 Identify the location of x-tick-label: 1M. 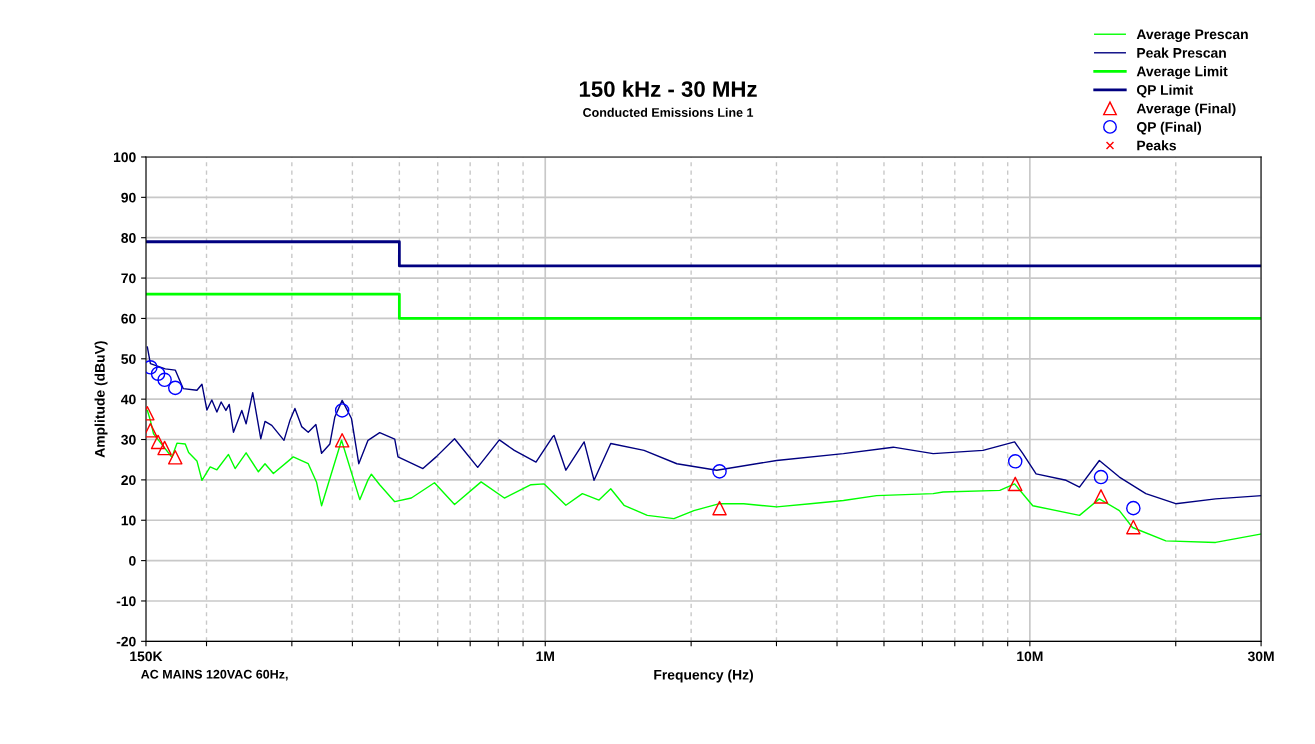
(545, 656).